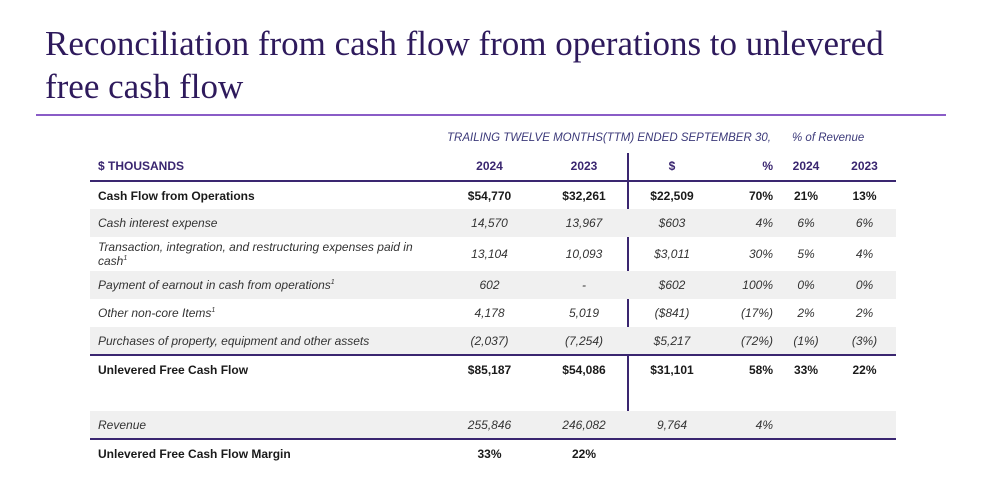  I want to click on spacer-row, so click(493, 397).